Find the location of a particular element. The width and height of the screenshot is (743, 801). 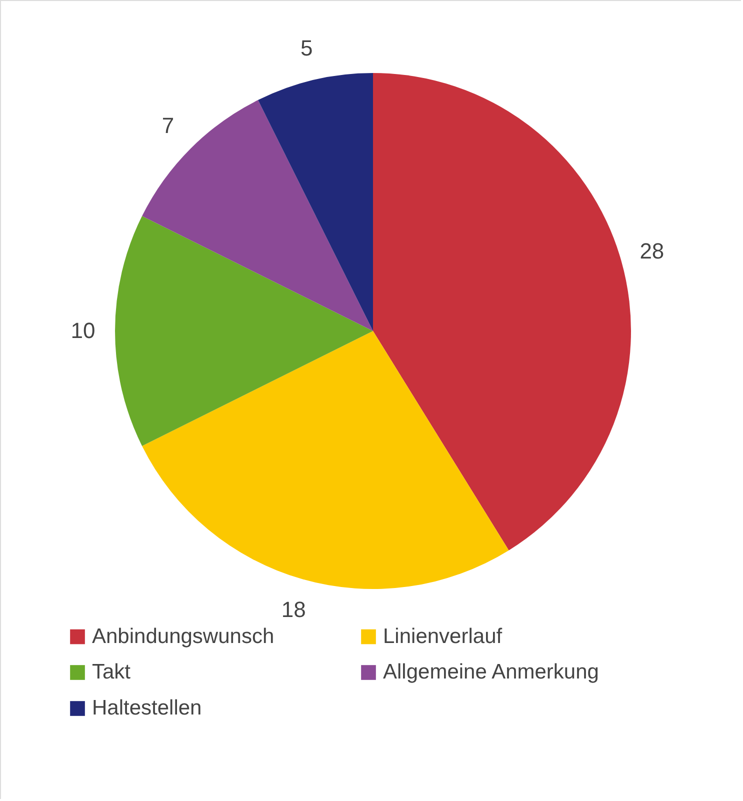

legend-label: Anbindungswunsch is located at coordinates (183, 636).